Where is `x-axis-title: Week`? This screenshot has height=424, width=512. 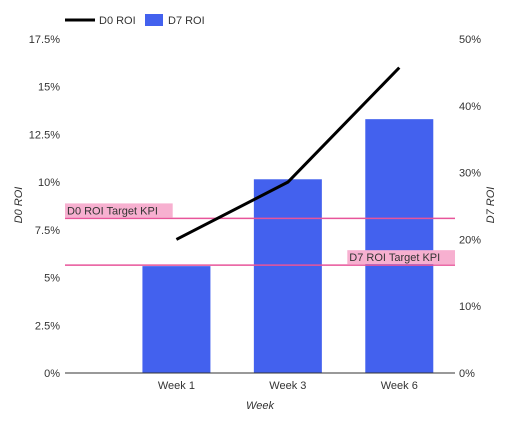 x-axis-title: Week is located at coordinates (260, 406).